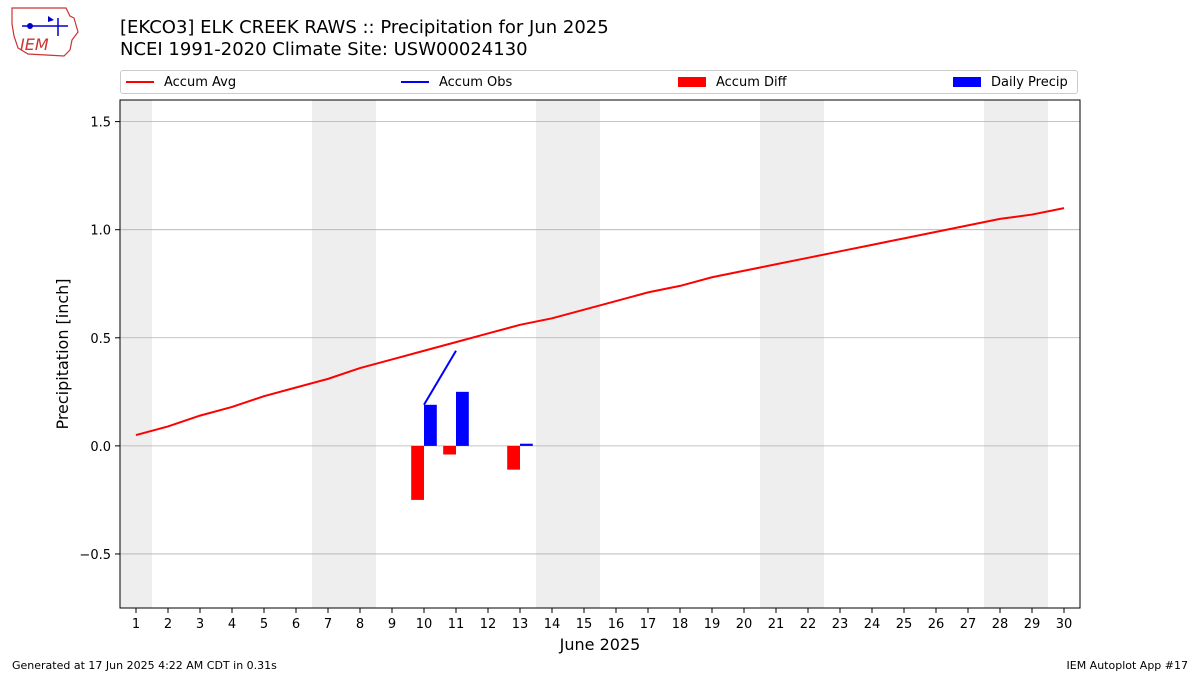 The width and height of the screenshot is (1200, 675). I want to click on legend-accum-obs-swatch, so click(415, 82).